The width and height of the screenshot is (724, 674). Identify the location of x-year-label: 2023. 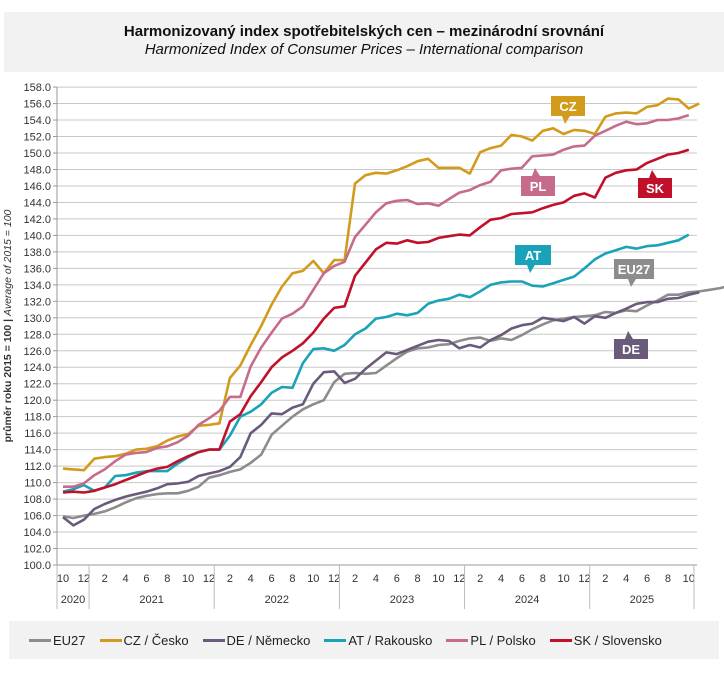
(402, 600).